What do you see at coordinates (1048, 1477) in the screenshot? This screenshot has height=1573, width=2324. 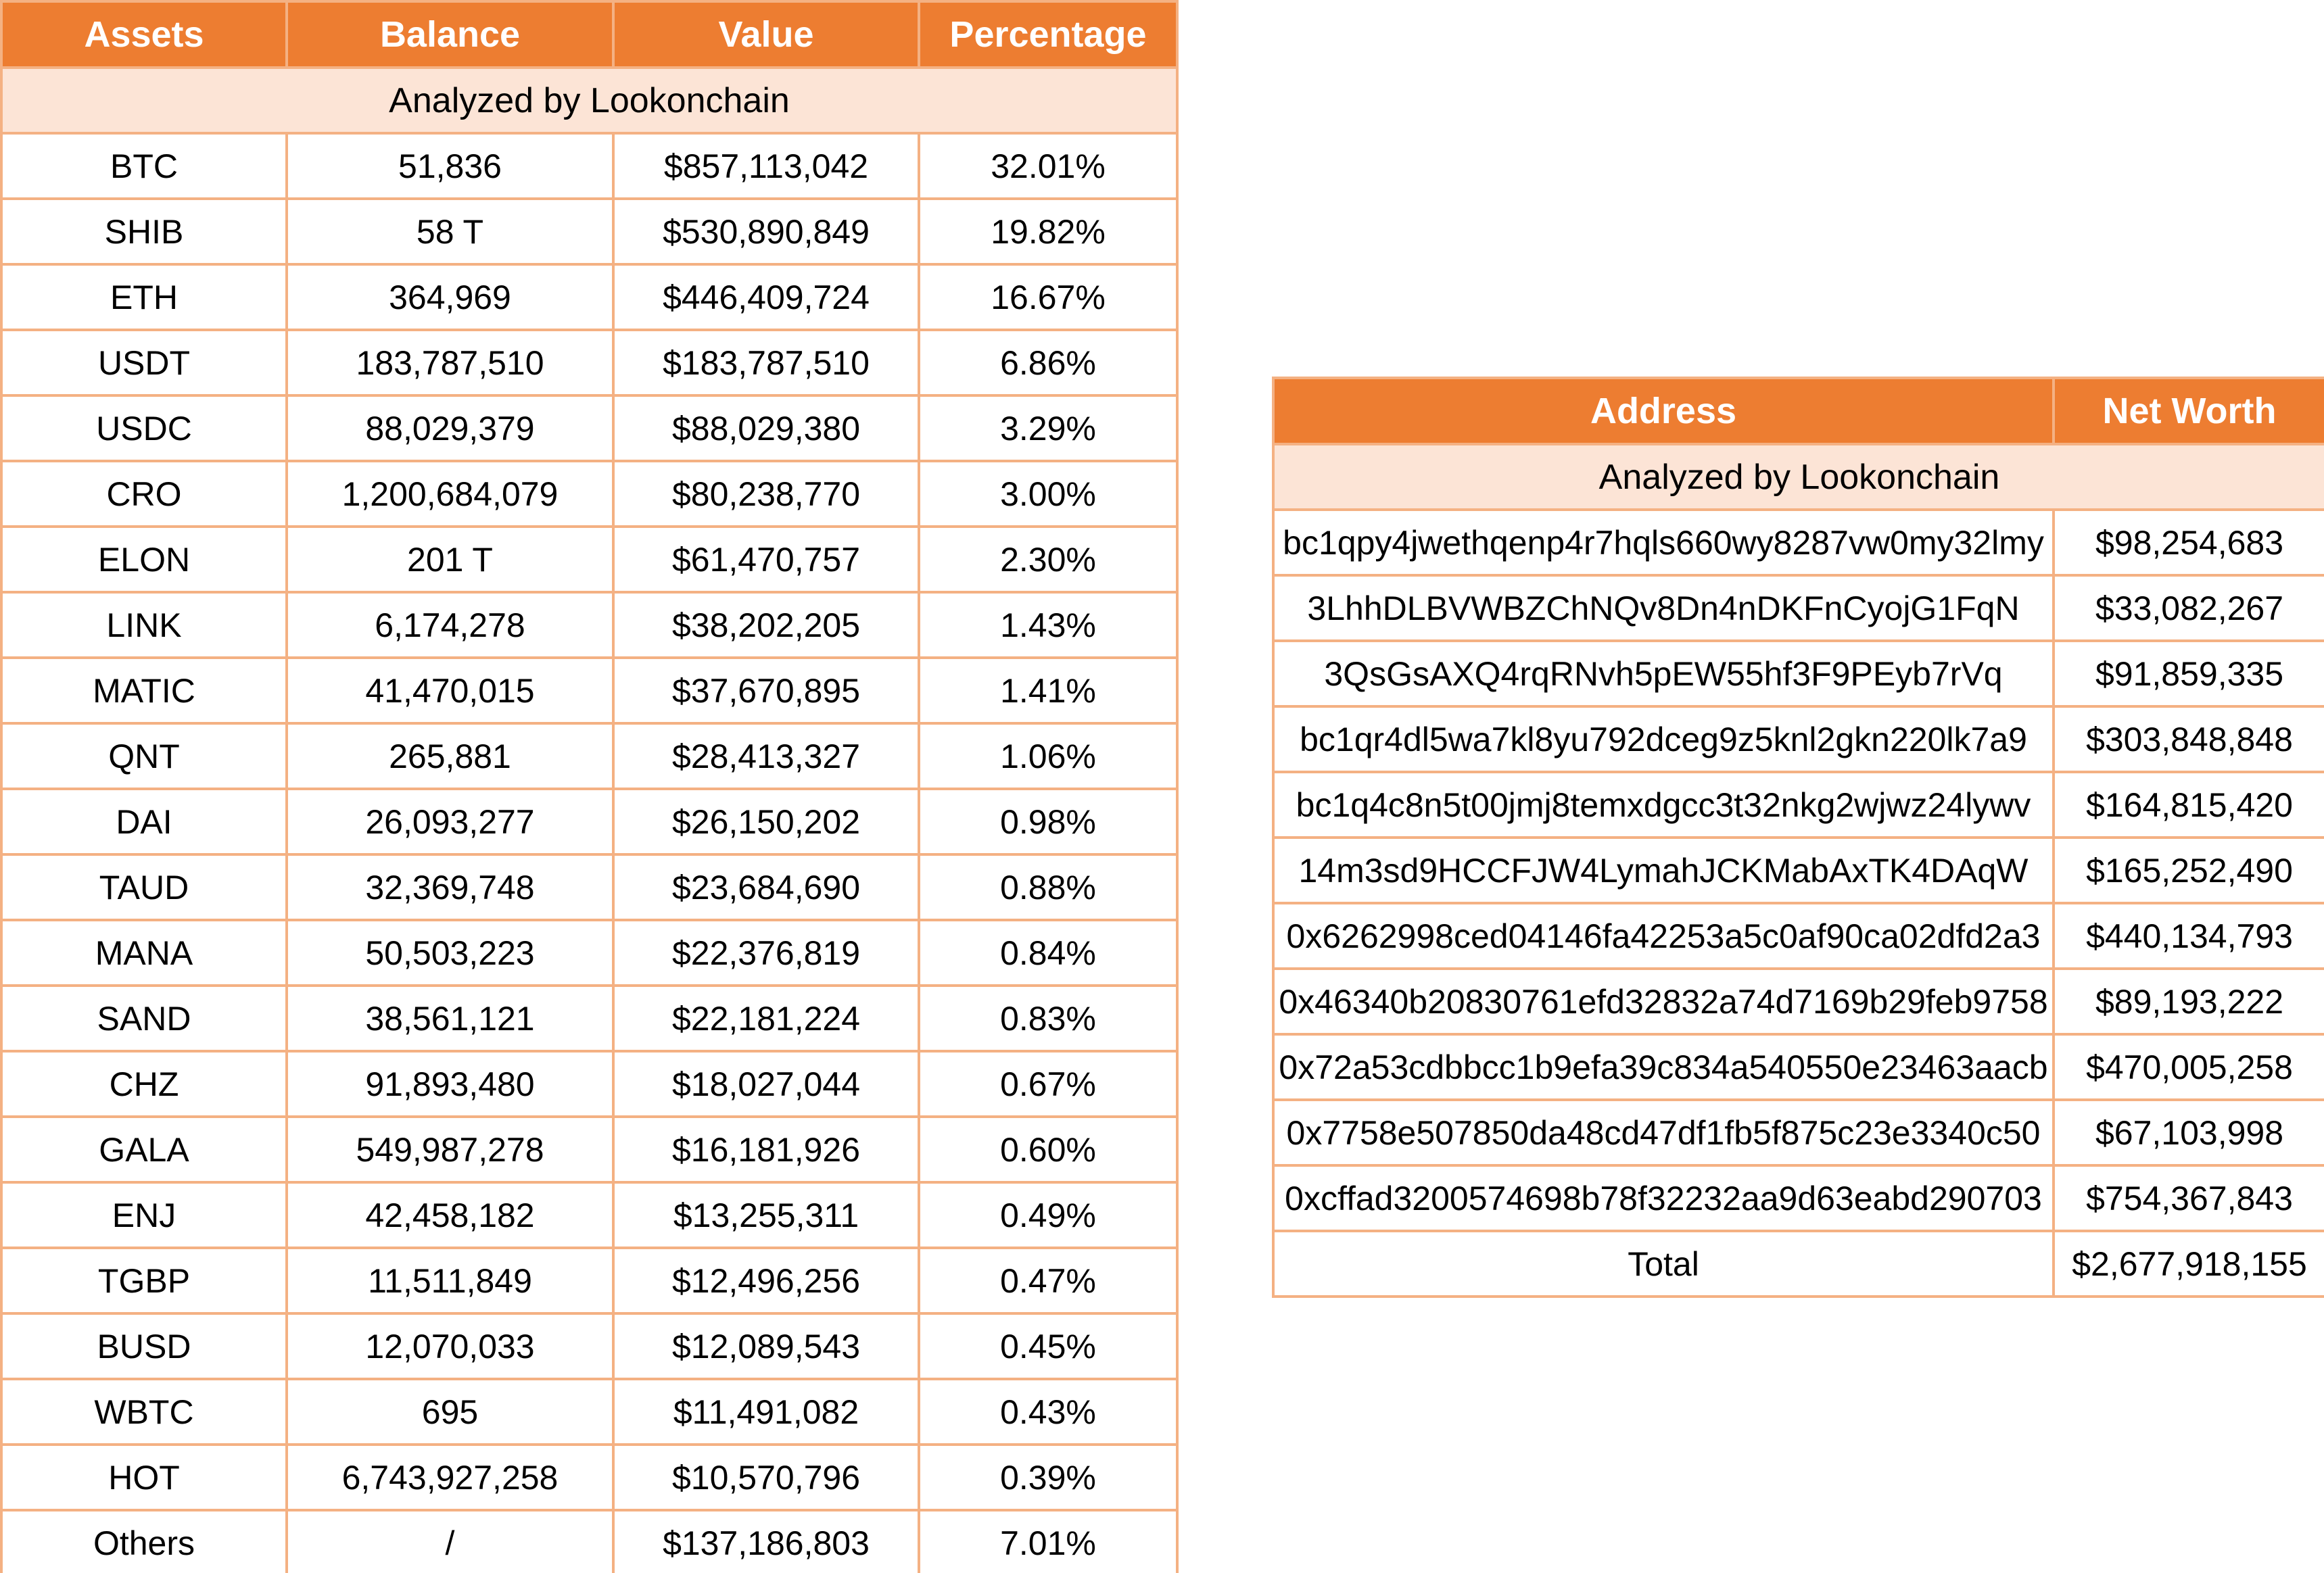 I see `asset-percentage-cell: 0.39%` at bounding box center [1048, 1477].